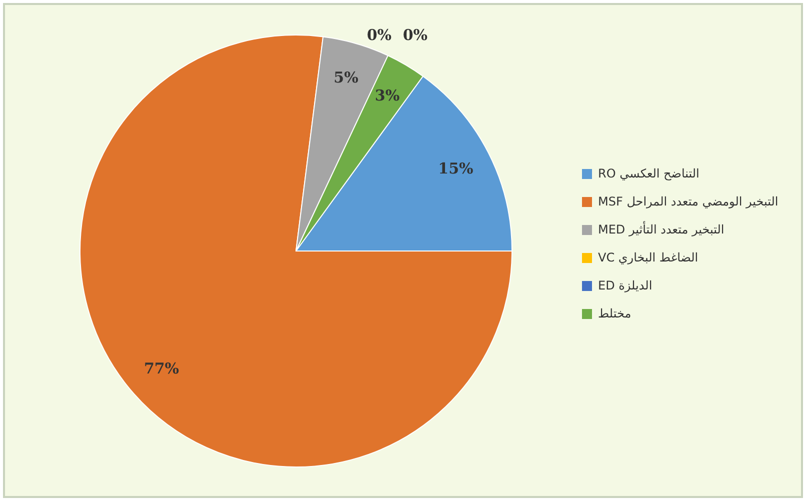 The image size is (806, 501). Describe the element at coordinates (387, 95) in the screenshot. I see `data-label: 3%` at that location.